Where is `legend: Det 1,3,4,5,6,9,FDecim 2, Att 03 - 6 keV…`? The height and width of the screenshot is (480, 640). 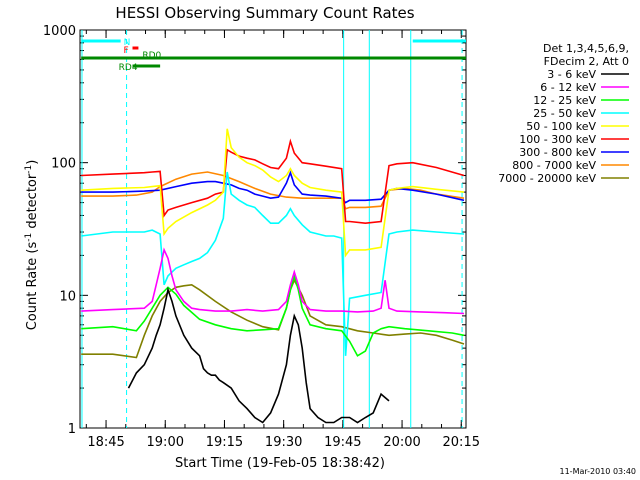 legend: Det 1,3,4,5,6,9,FDecim 2, Att 03 - 6 keV… is located at coordinates (563, 113).